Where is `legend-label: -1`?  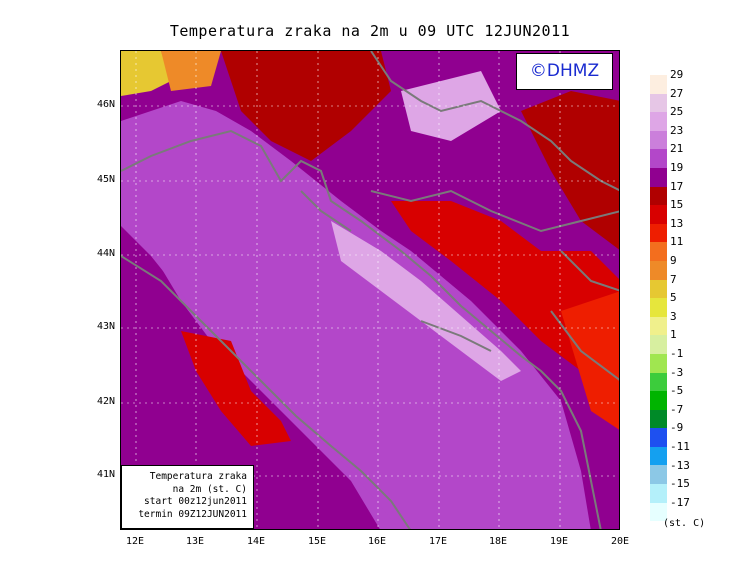 legend-label: -1 is located at coordinates (677, 353).